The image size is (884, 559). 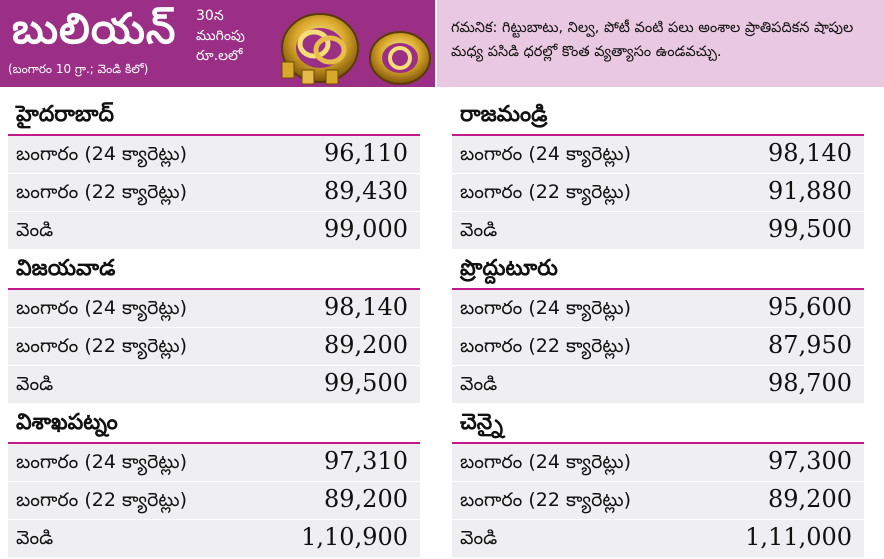 What do you see at coordinates (214, 193) in the screenshot?
I see `price-row: బంగారం (22 క్యారెట్లు) 89,430` at bounding box center [214, 193].